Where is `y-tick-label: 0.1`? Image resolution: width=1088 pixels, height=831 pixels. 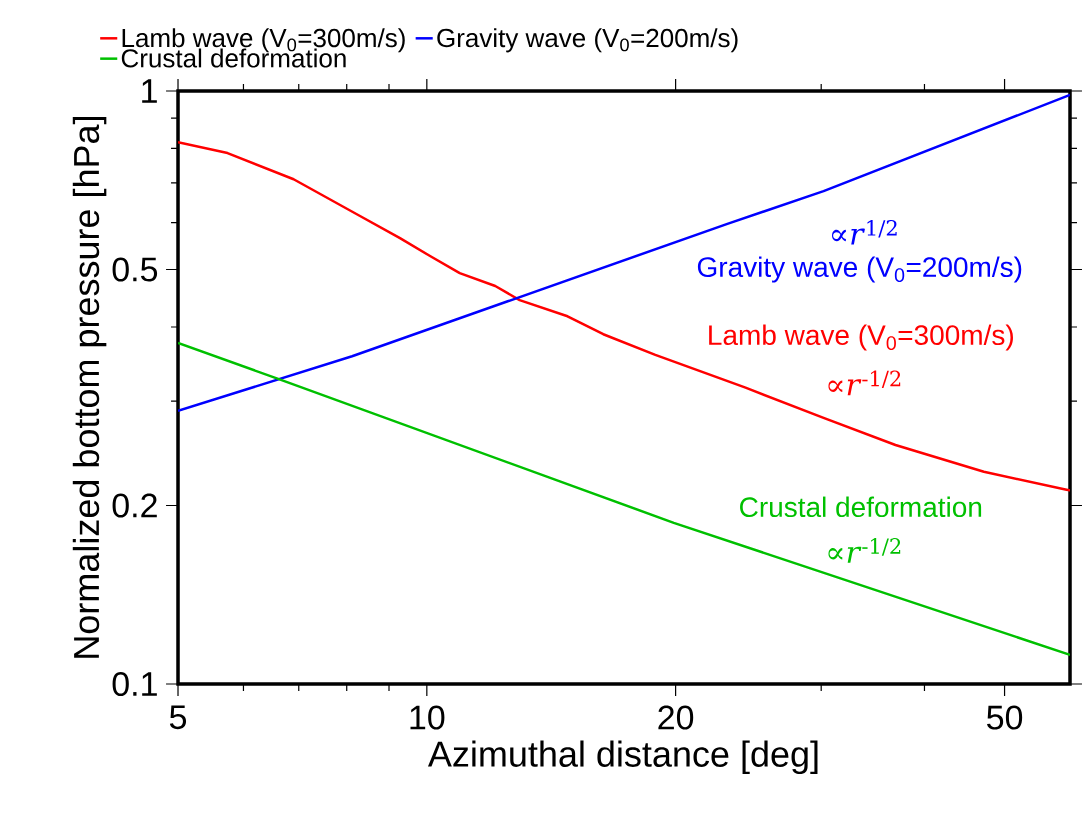 y-tick-label: 0.1 is located at coordinates (134, 684).